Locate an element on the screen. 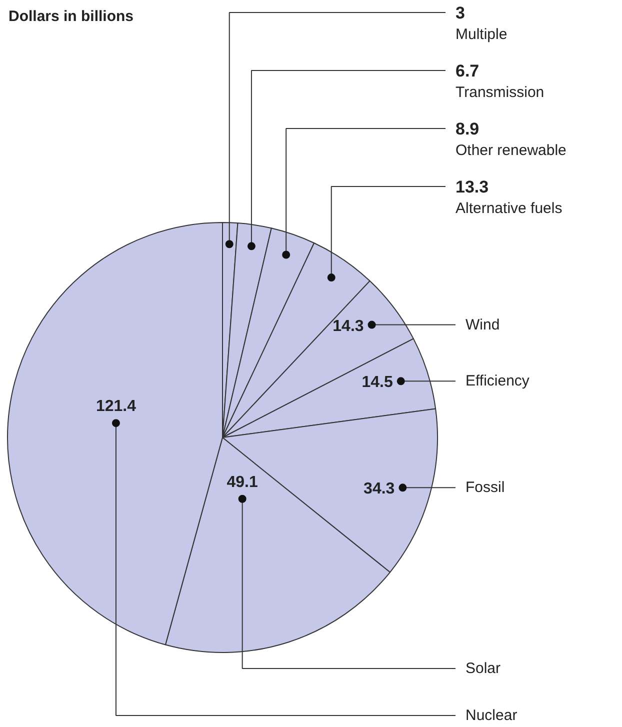 The height and width of the screenshot is (727, 622). data-label: 49.1 is located at coordinates (242, 482).